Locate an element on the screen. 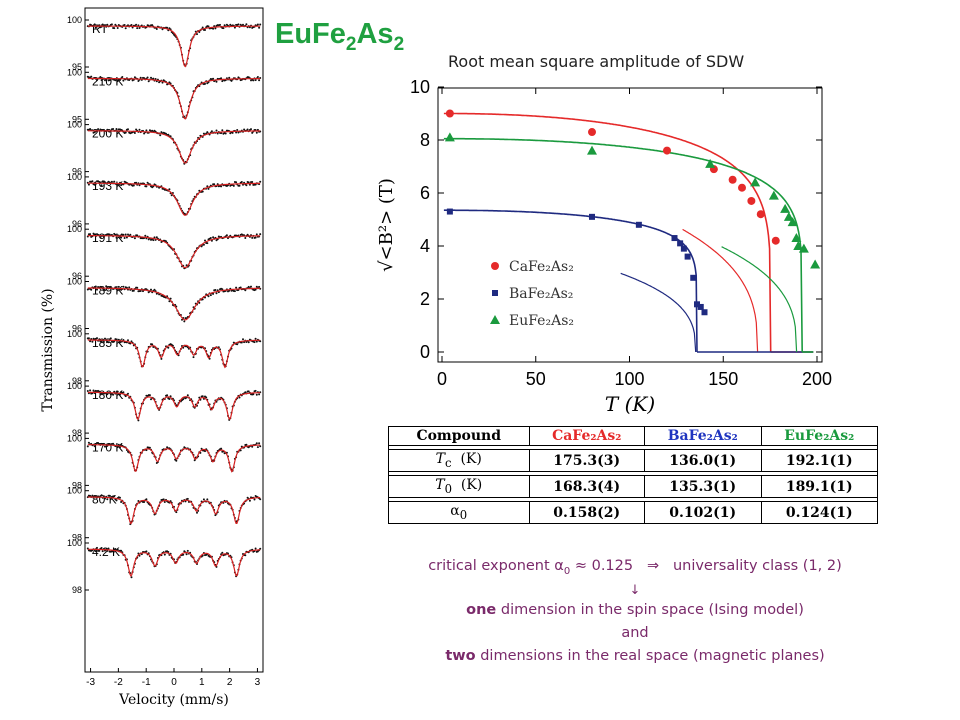  chart-title: Root mean square amplitude of SDW is located at coordinates (596, 61).